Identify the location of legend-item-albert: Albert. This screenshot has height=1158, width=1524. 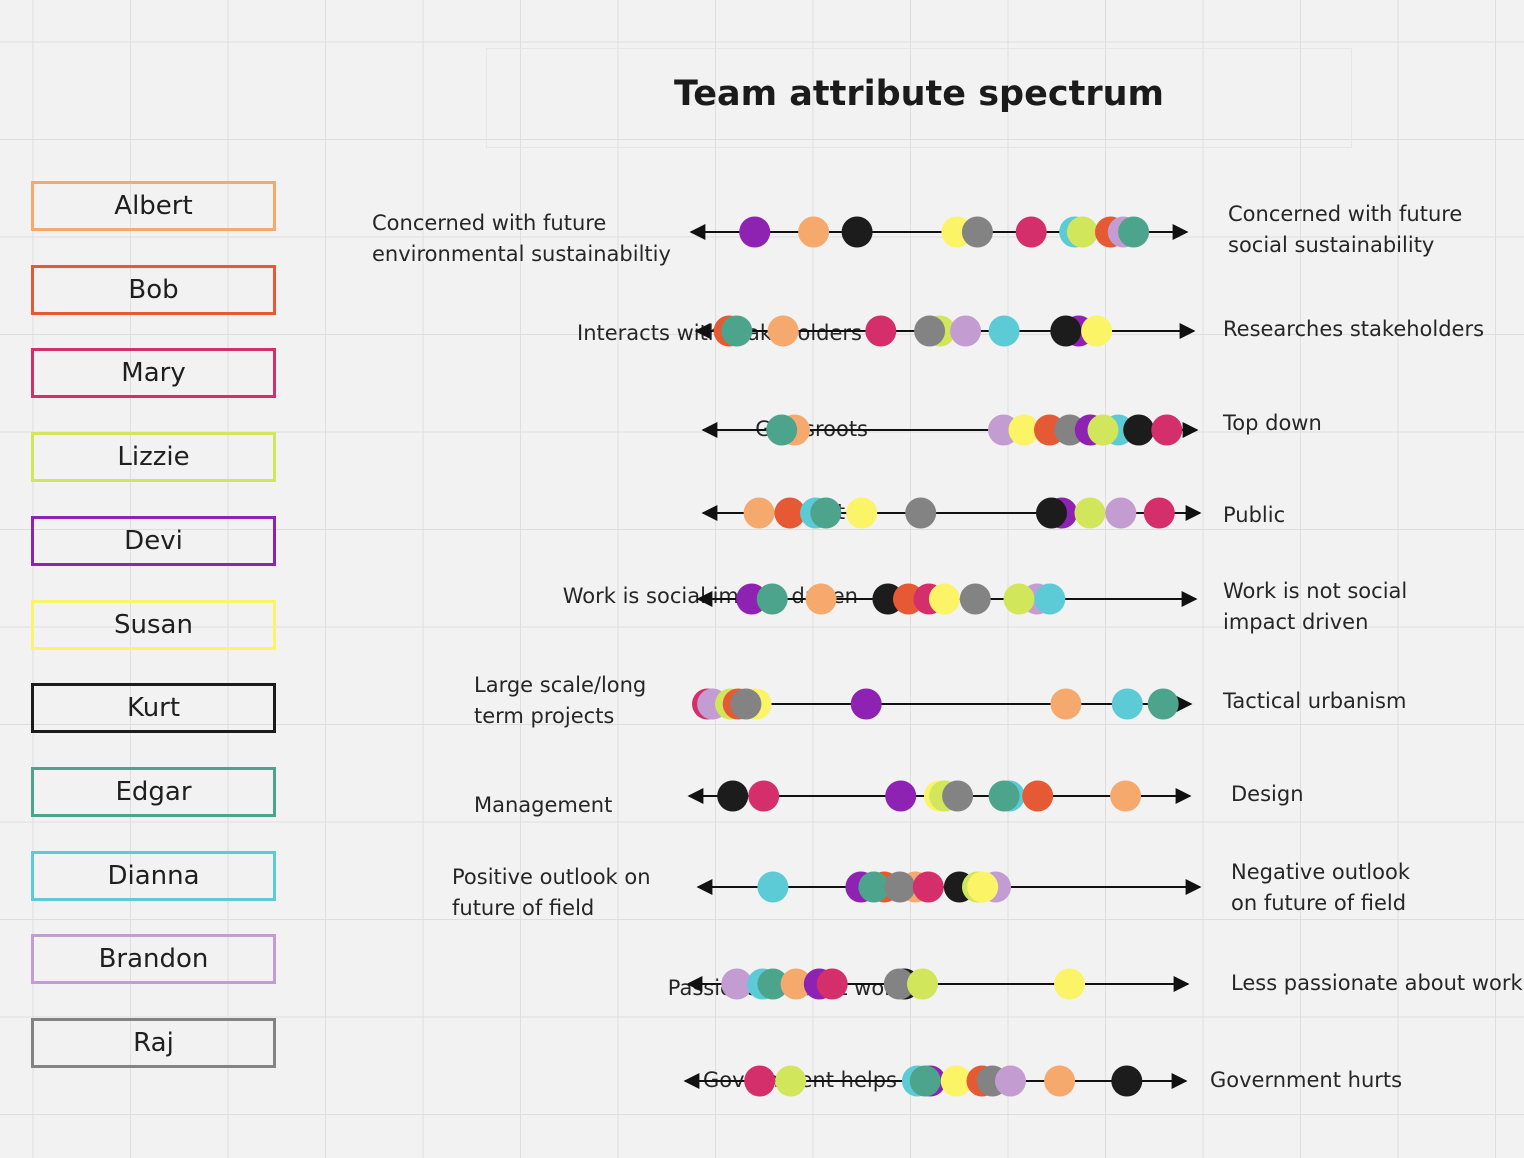
(153, 206).